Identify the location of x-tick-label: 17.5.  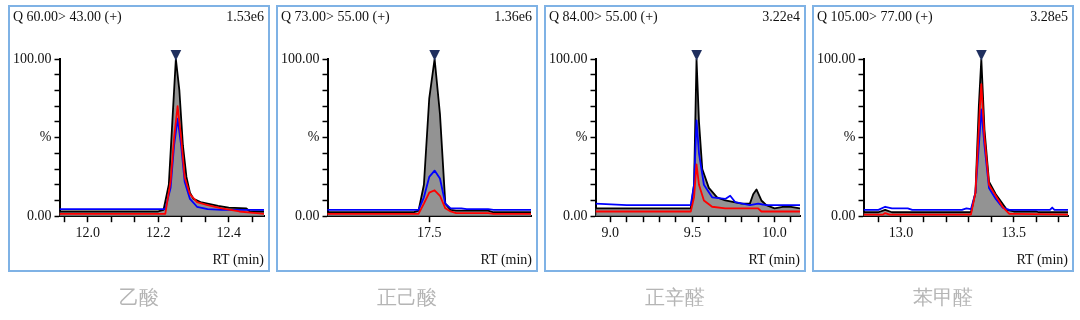
(429, 233).